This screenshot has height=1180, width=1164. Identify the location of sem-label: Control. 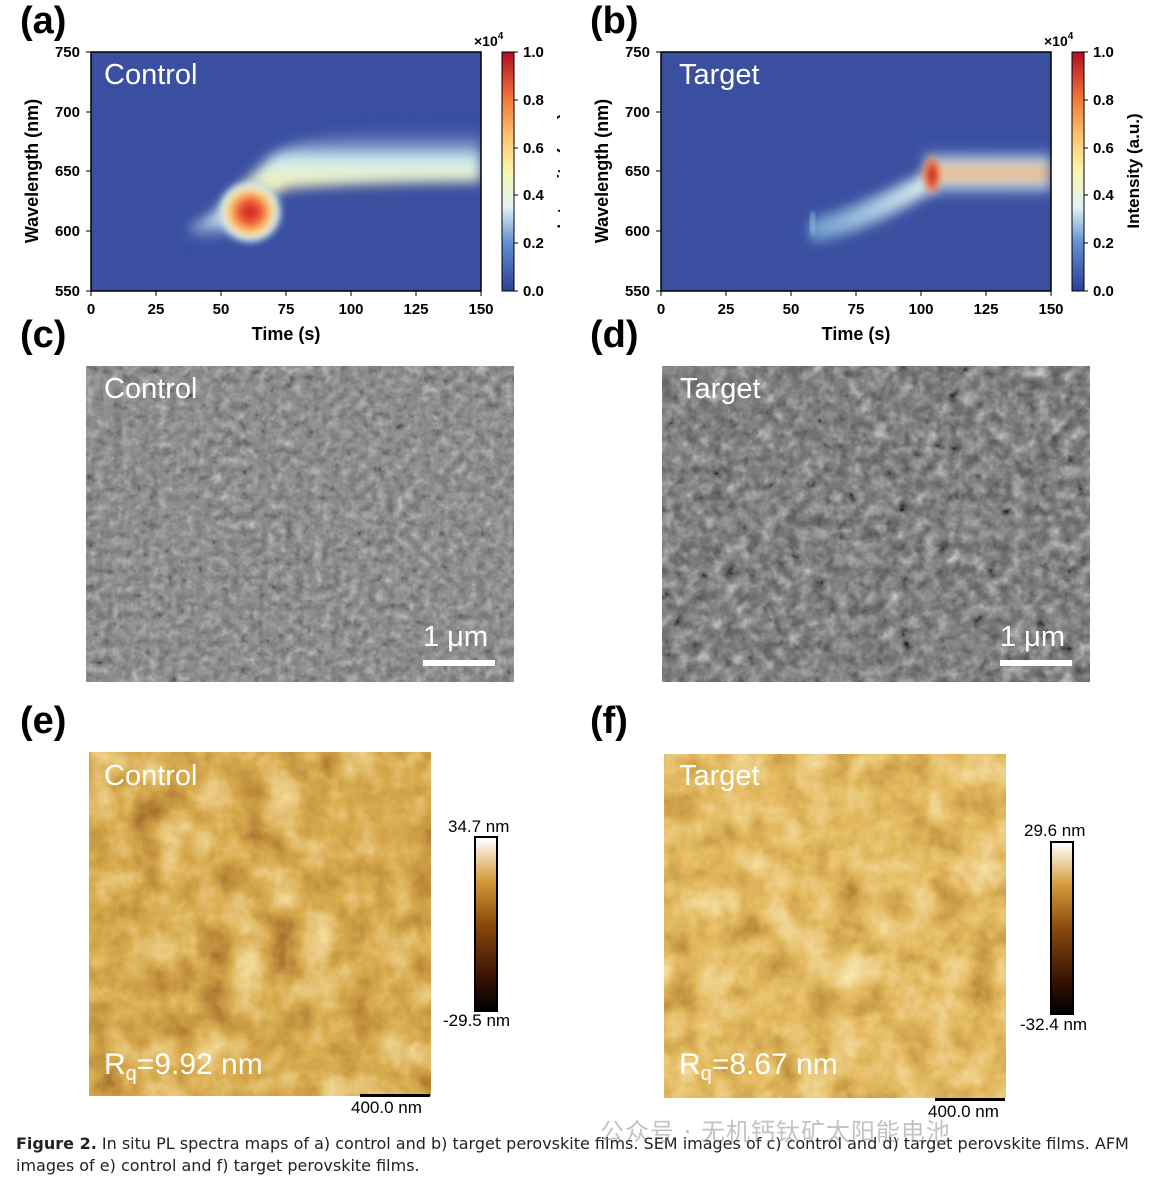
(151, 389).